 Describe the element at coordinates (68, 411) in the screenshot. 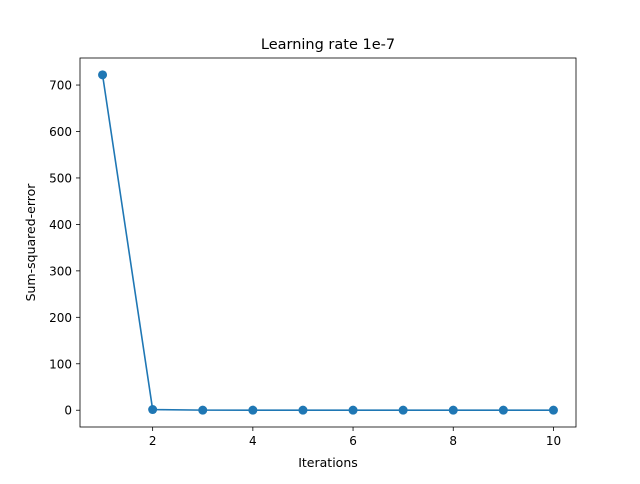

I see `y-tick-label: 0` at that location.